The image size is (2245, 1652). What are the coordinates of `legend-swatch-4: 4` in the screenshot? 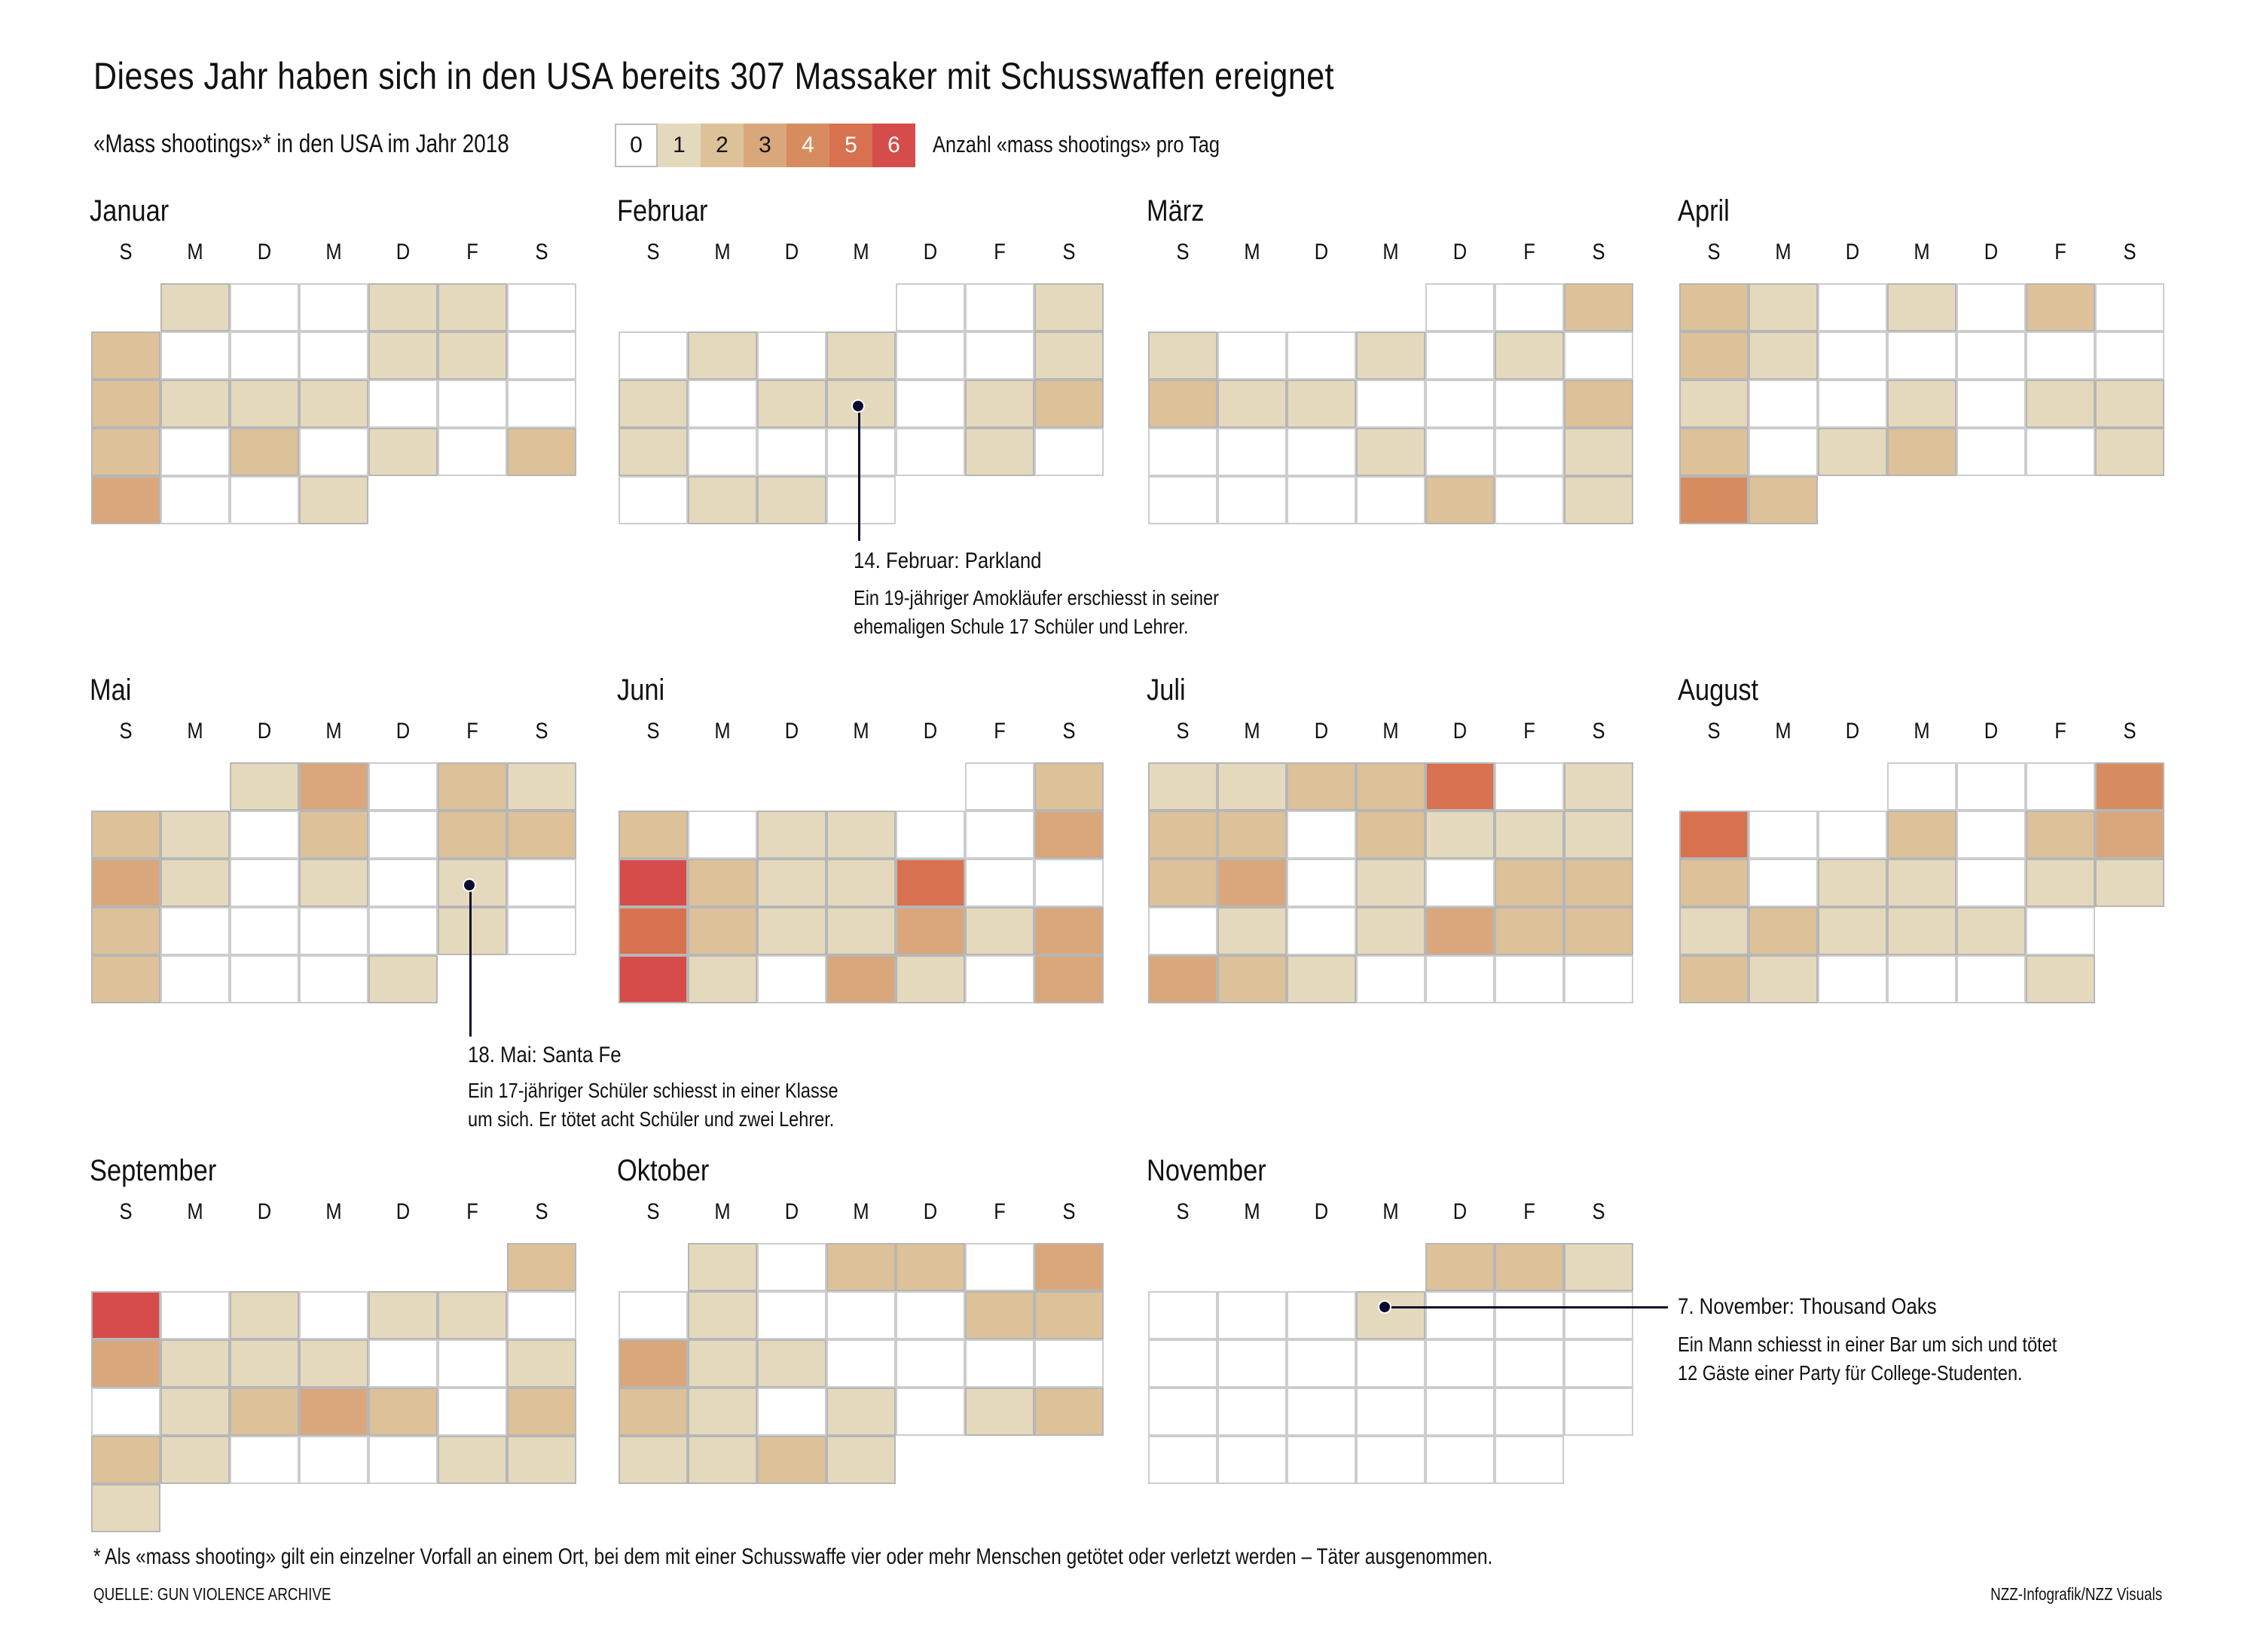 It's located at (808, 145).